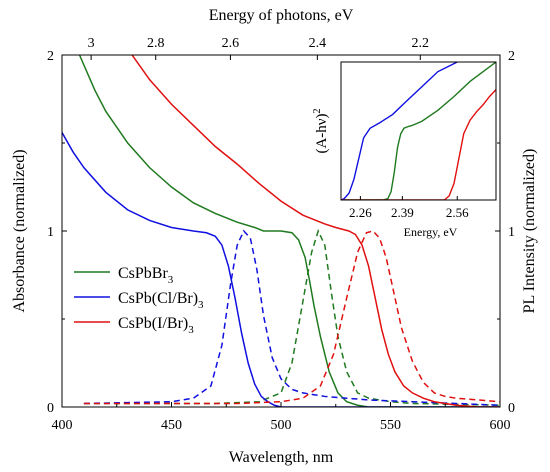 This screenshot has width=550, height=472. Describe the element at coordinates (281, 425) in the screenshot. I see `x-tick-label-2: 500` at that location.